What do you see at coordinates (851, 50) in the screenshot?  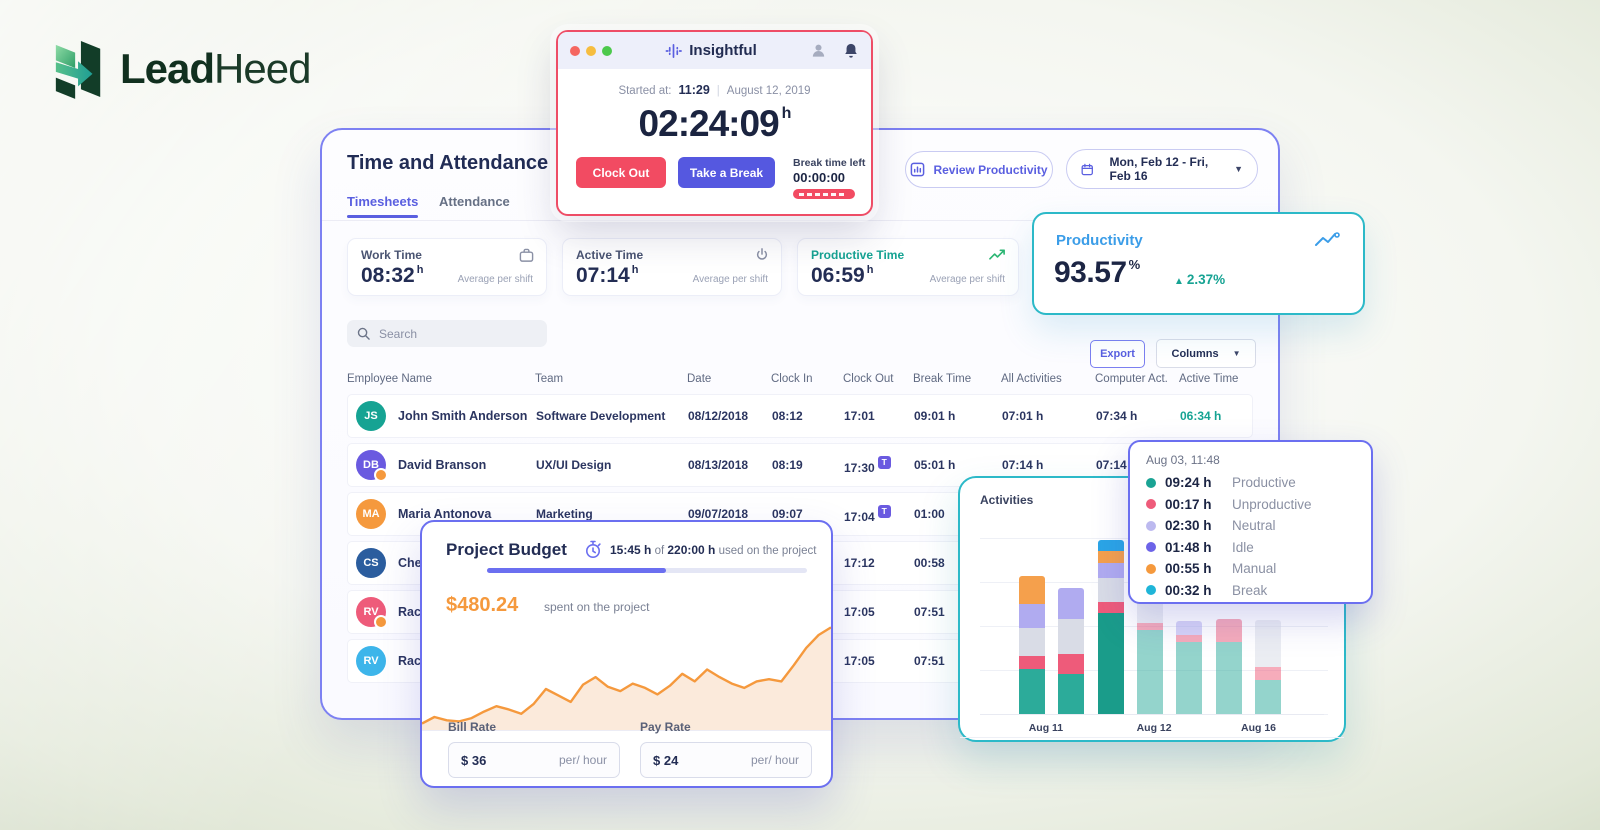 I see `bell-icon` at bounding box center [851, 50].